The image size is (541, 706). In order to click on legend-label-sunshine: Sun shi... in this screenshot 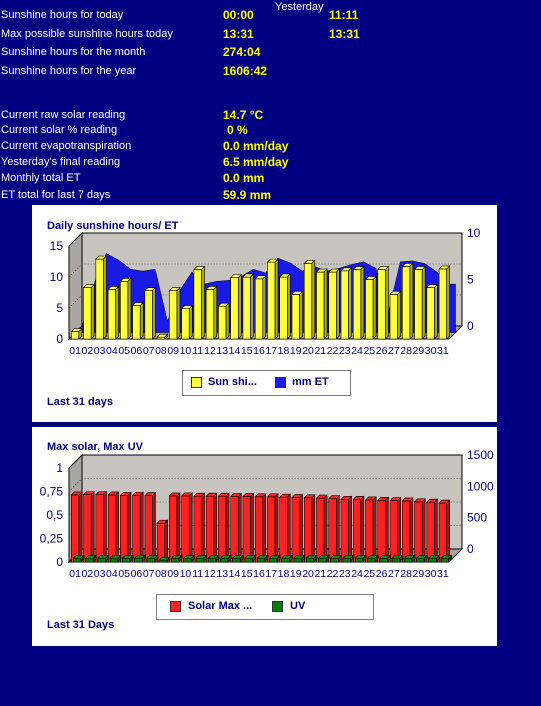, I will do `click(232, 382)`.